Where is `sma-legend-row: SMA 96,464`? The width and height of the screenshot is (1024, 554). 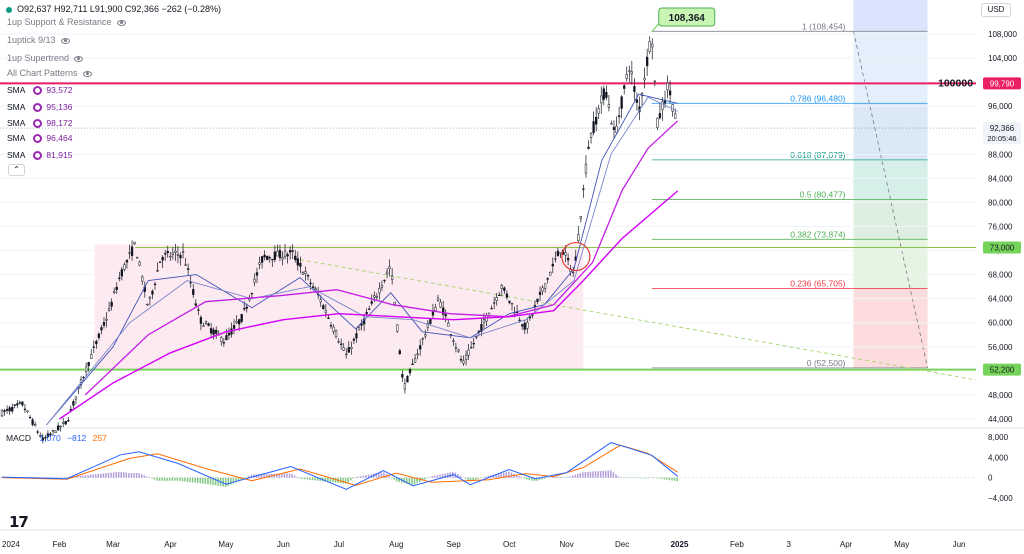
sma-legend-row: SMA 96,464 is located at coordinates (39, 138).